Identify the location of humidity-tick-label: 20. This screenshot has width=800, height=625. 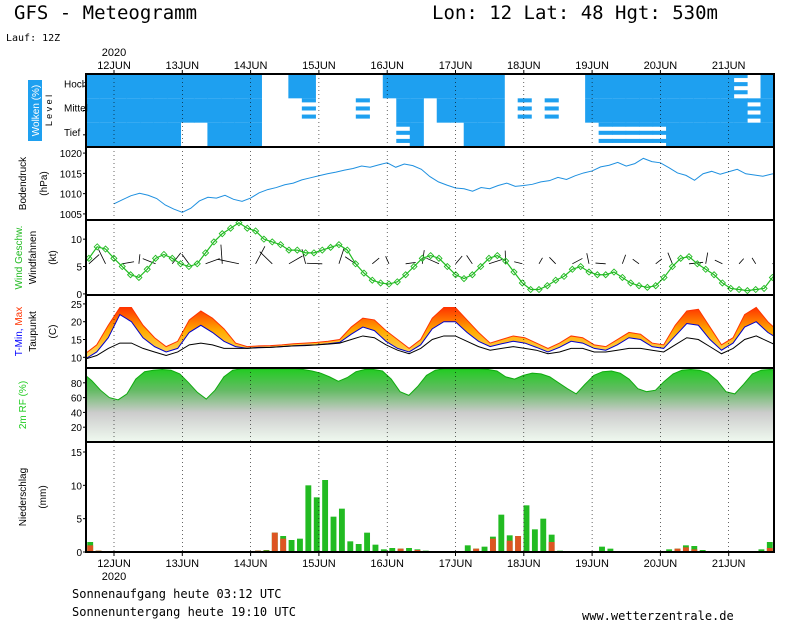
(77, 428).